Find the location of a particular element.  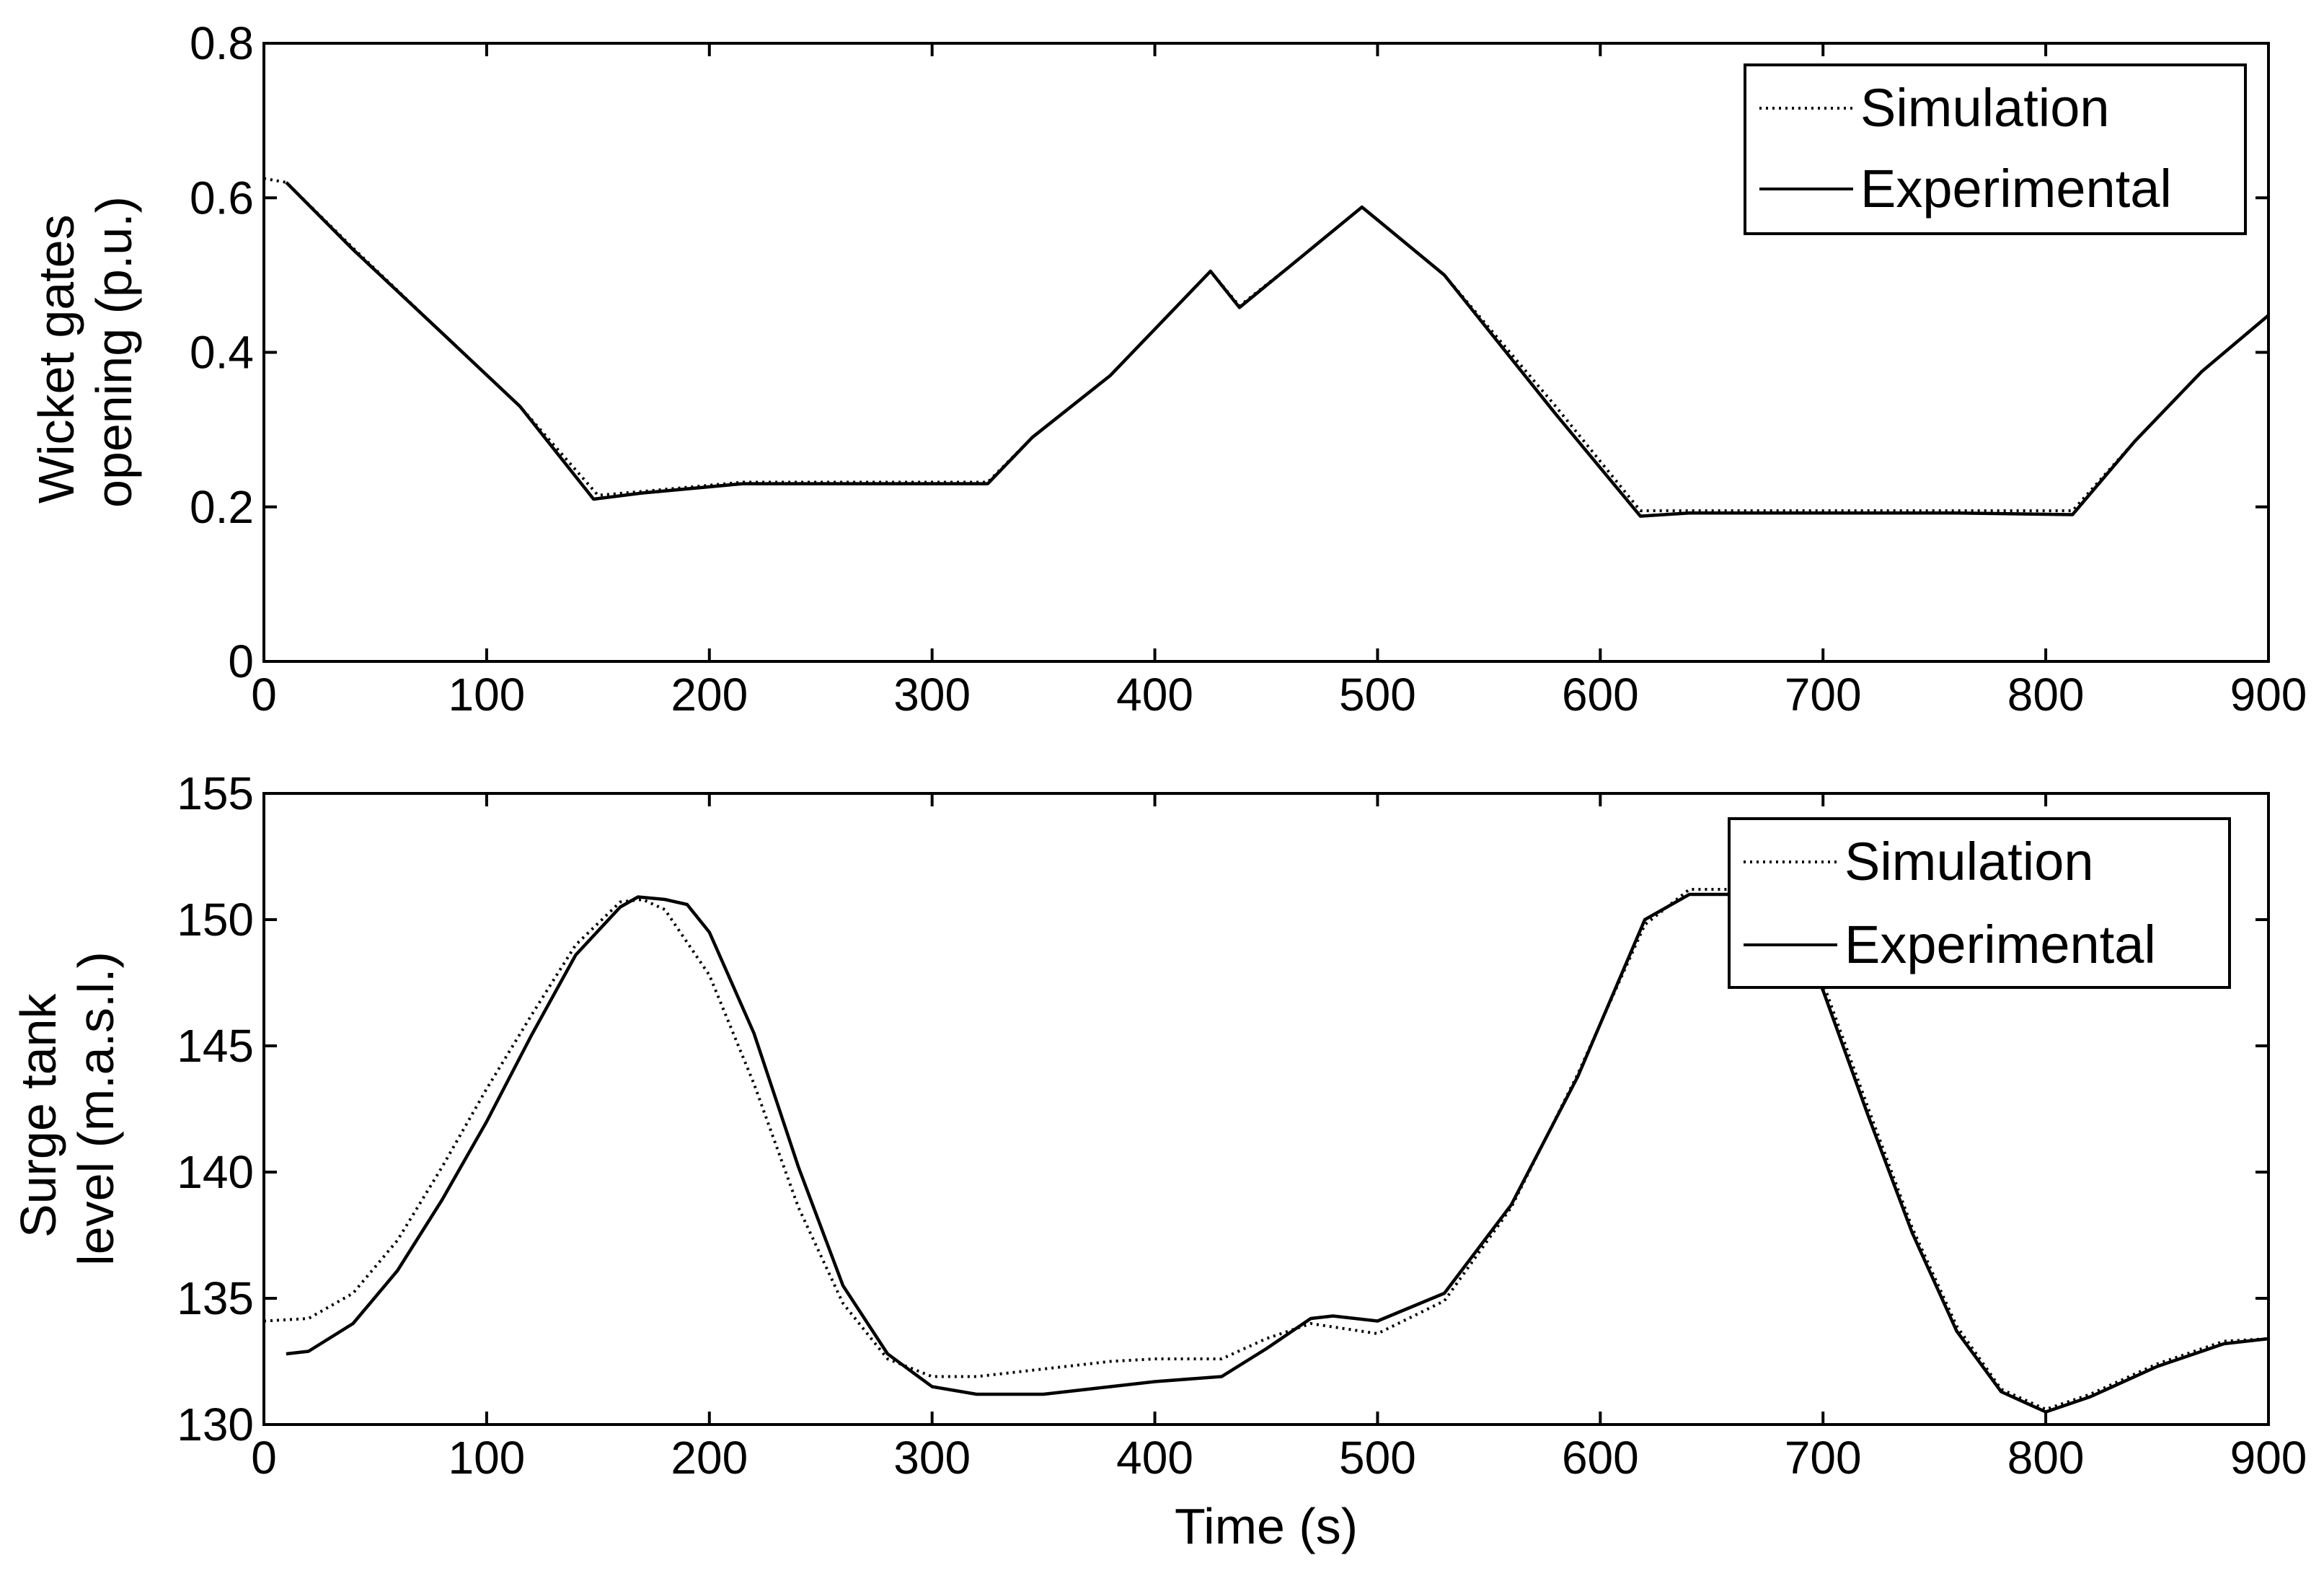

bottom-x-tick-label: 200 is located at coordinates (709, 1458).